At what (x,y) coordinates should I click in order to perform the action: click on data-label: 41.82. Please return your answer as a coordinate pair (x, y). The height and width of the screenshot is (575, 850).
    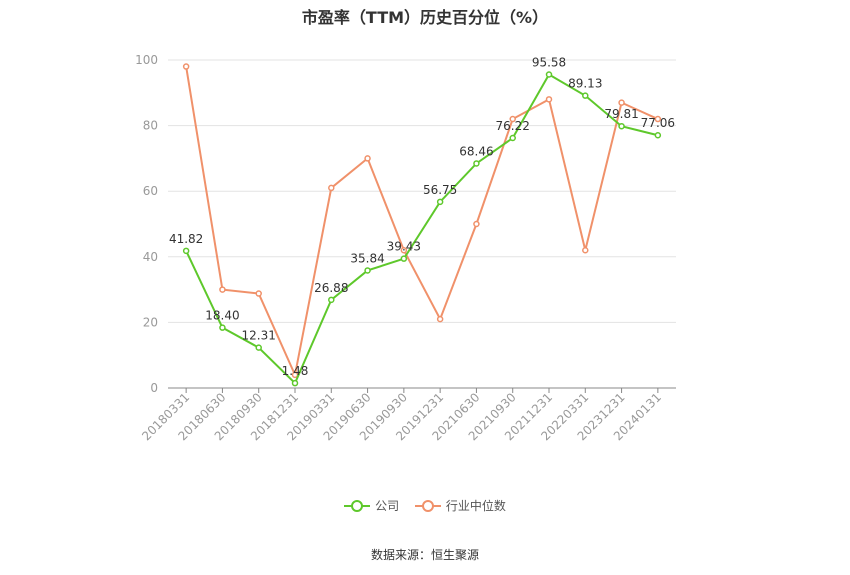
    Looking at the image, I should click on (186, 239).